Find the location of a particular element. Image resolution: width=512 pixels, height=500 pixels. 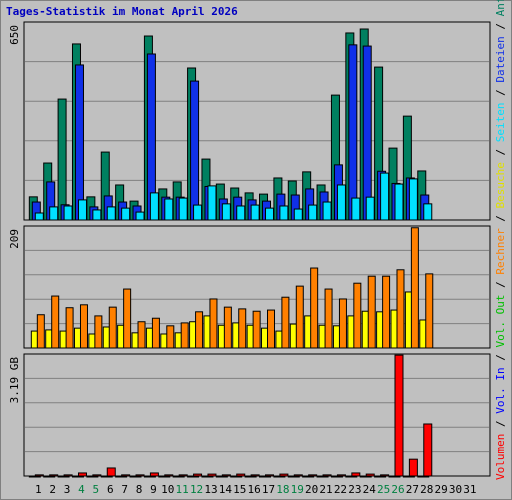

x-tick-label: 9 is located at coordinates (153, 489).